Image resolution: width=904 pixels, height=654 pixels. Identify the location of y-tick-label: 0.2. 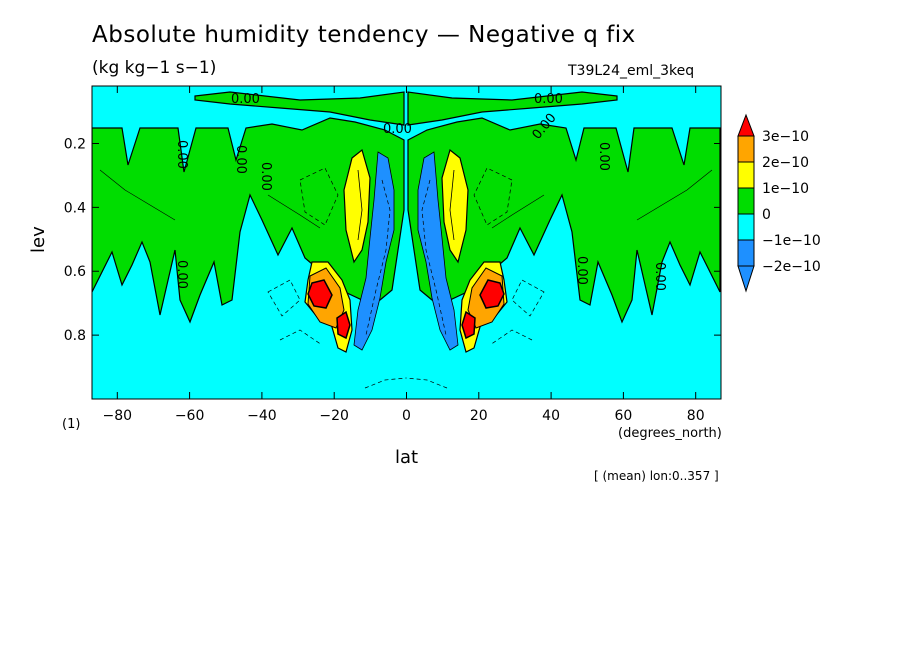
(75, 144).